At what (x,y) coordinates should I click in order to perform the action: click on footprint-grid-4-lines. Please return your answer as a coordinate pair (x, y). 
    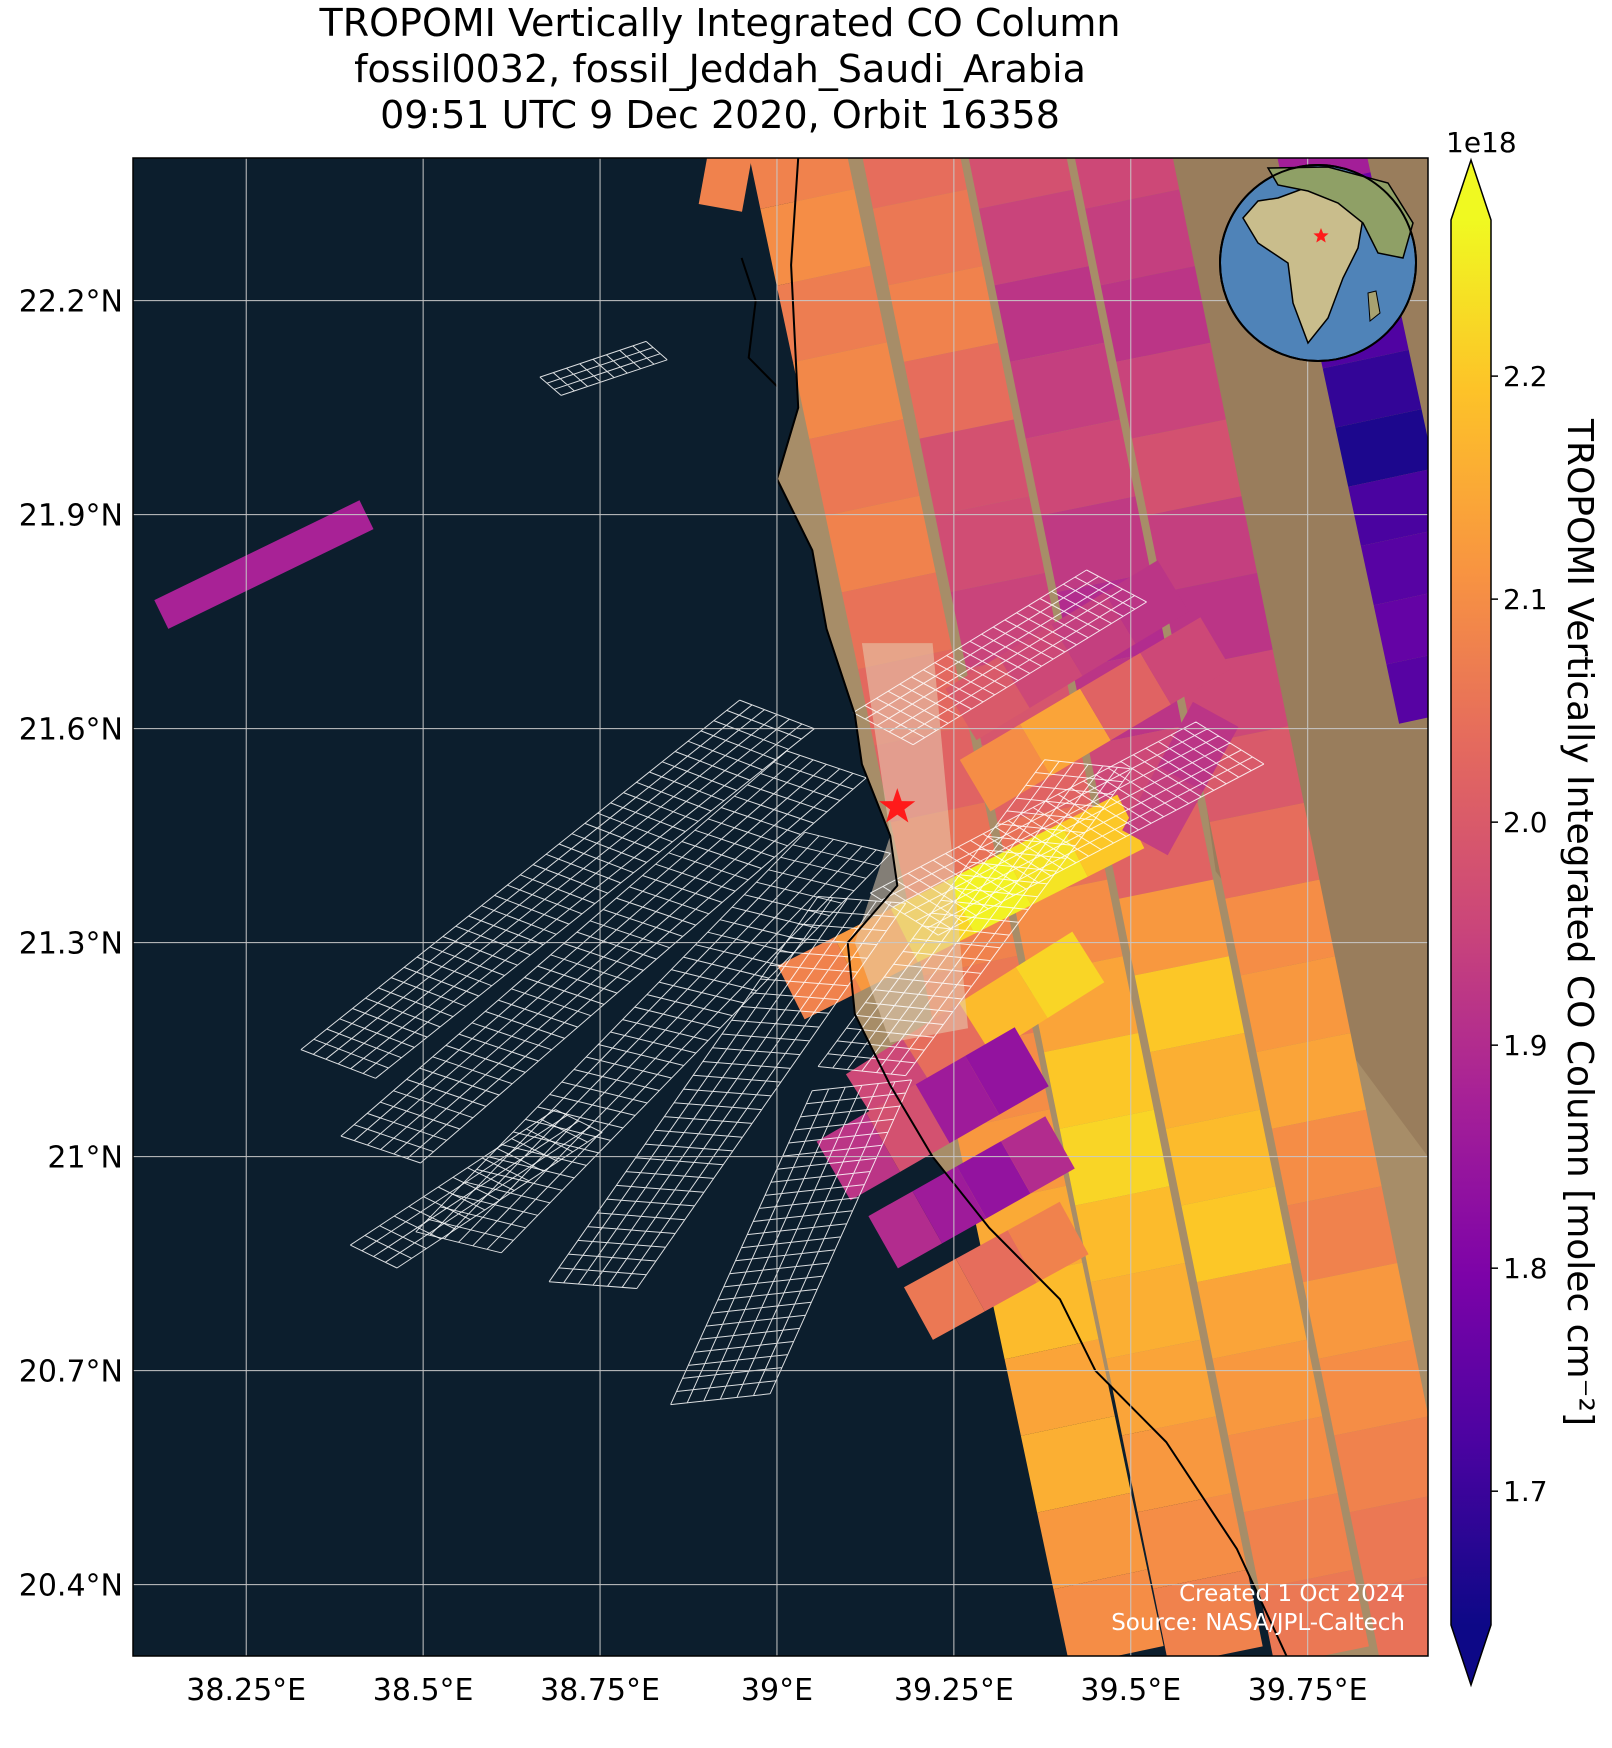
    Looking at the image, I should click on (727, 1092).